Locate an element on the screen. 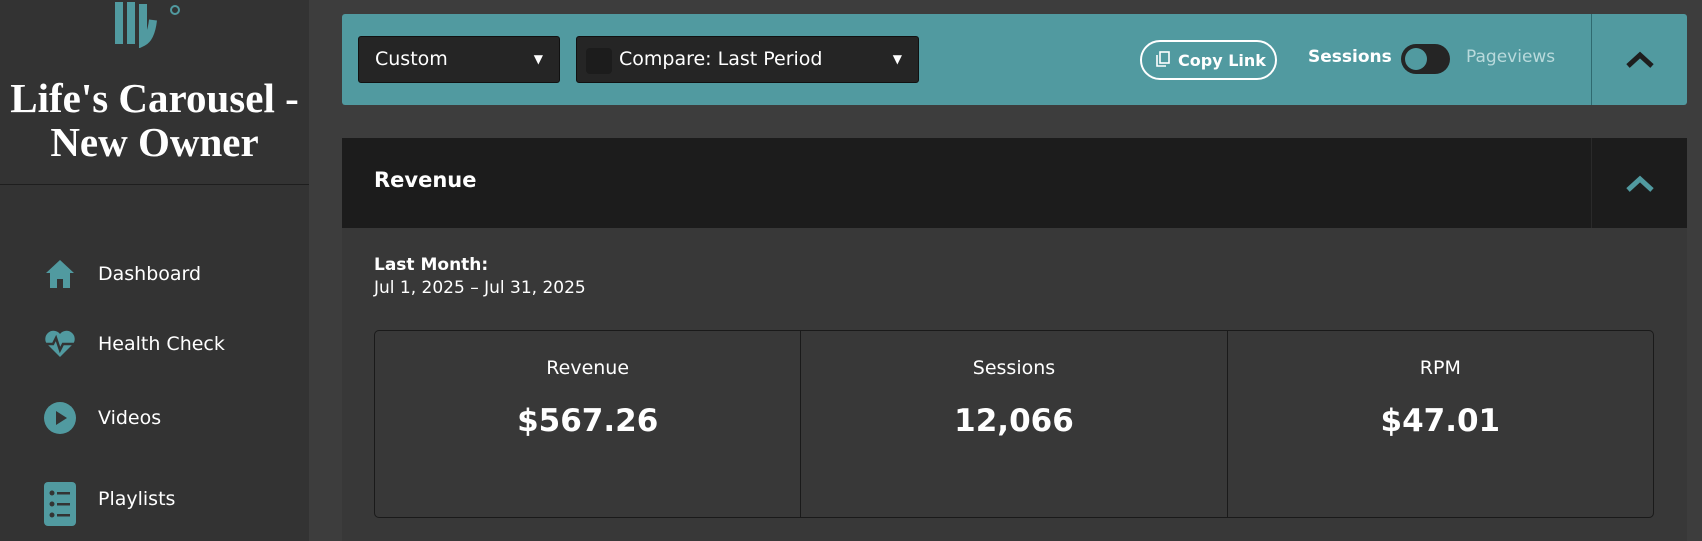 This screenshot has width=1702, height=541. button-label: Copy Link is located at coordinates (1222, 60).